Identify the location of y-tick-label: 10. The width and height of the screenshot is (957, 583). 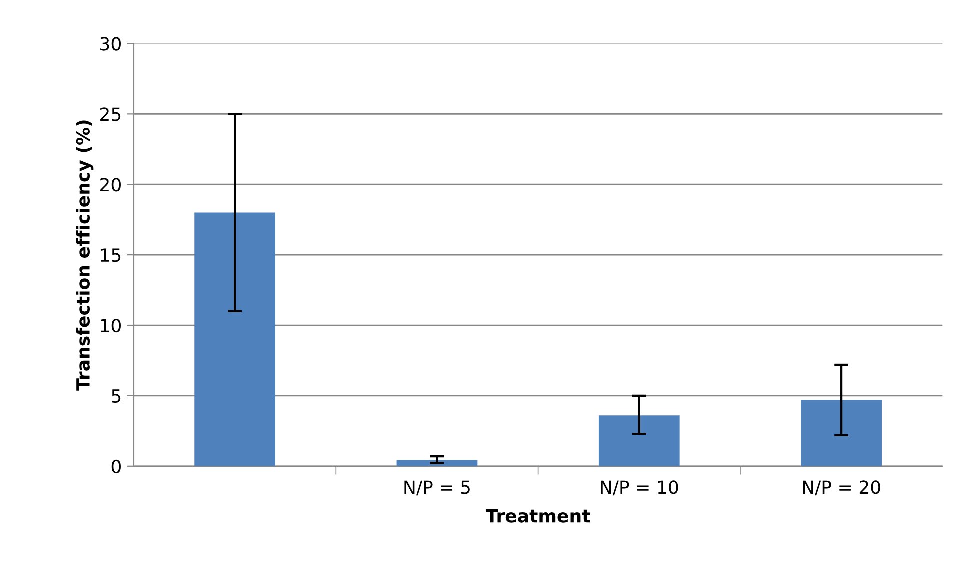
(111, 325).